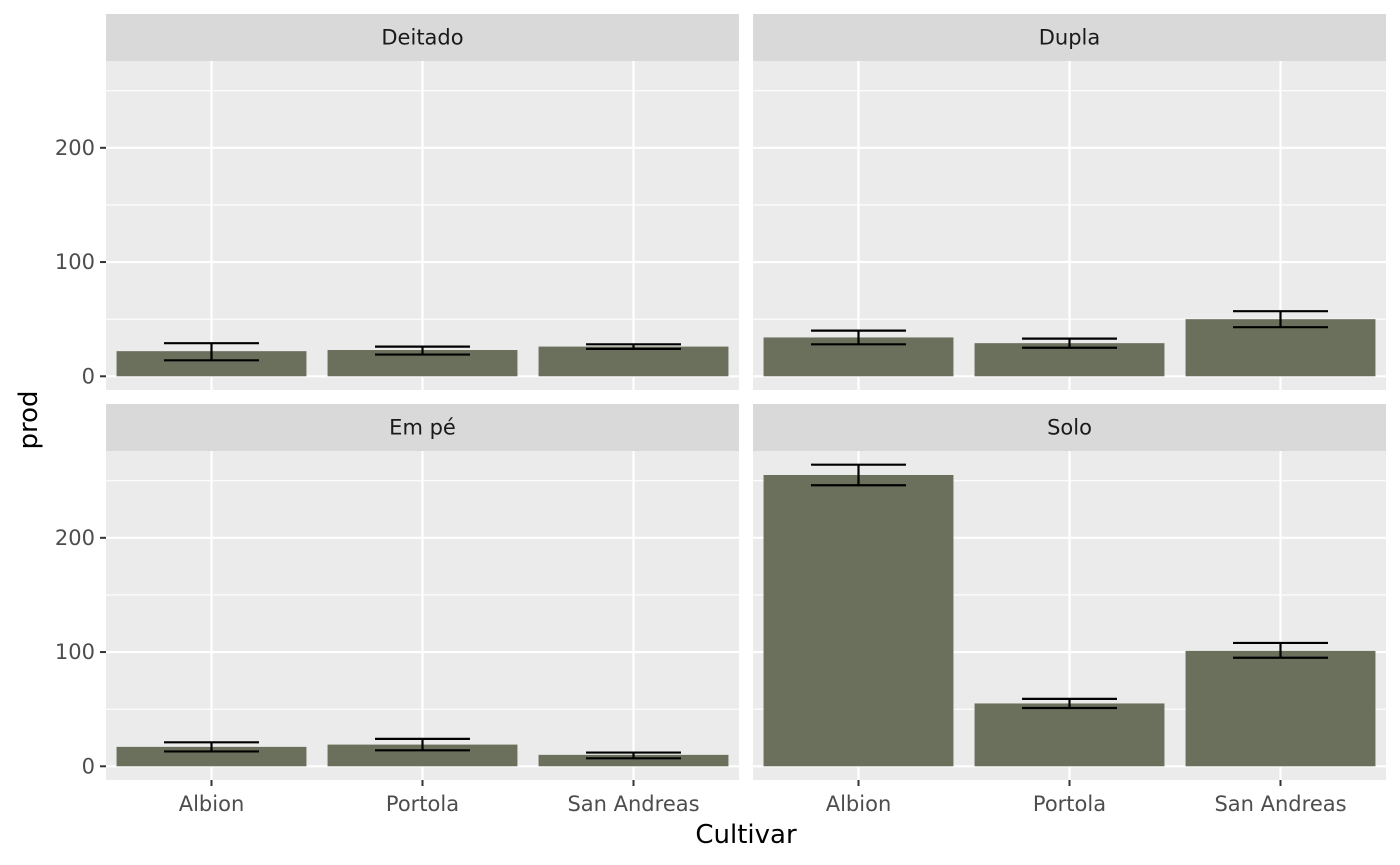 The image size is (1400, 865). Describe the element at coordinates (746, 835) in the screenshot. I see `x-axis-title: Cultivar` at that location.